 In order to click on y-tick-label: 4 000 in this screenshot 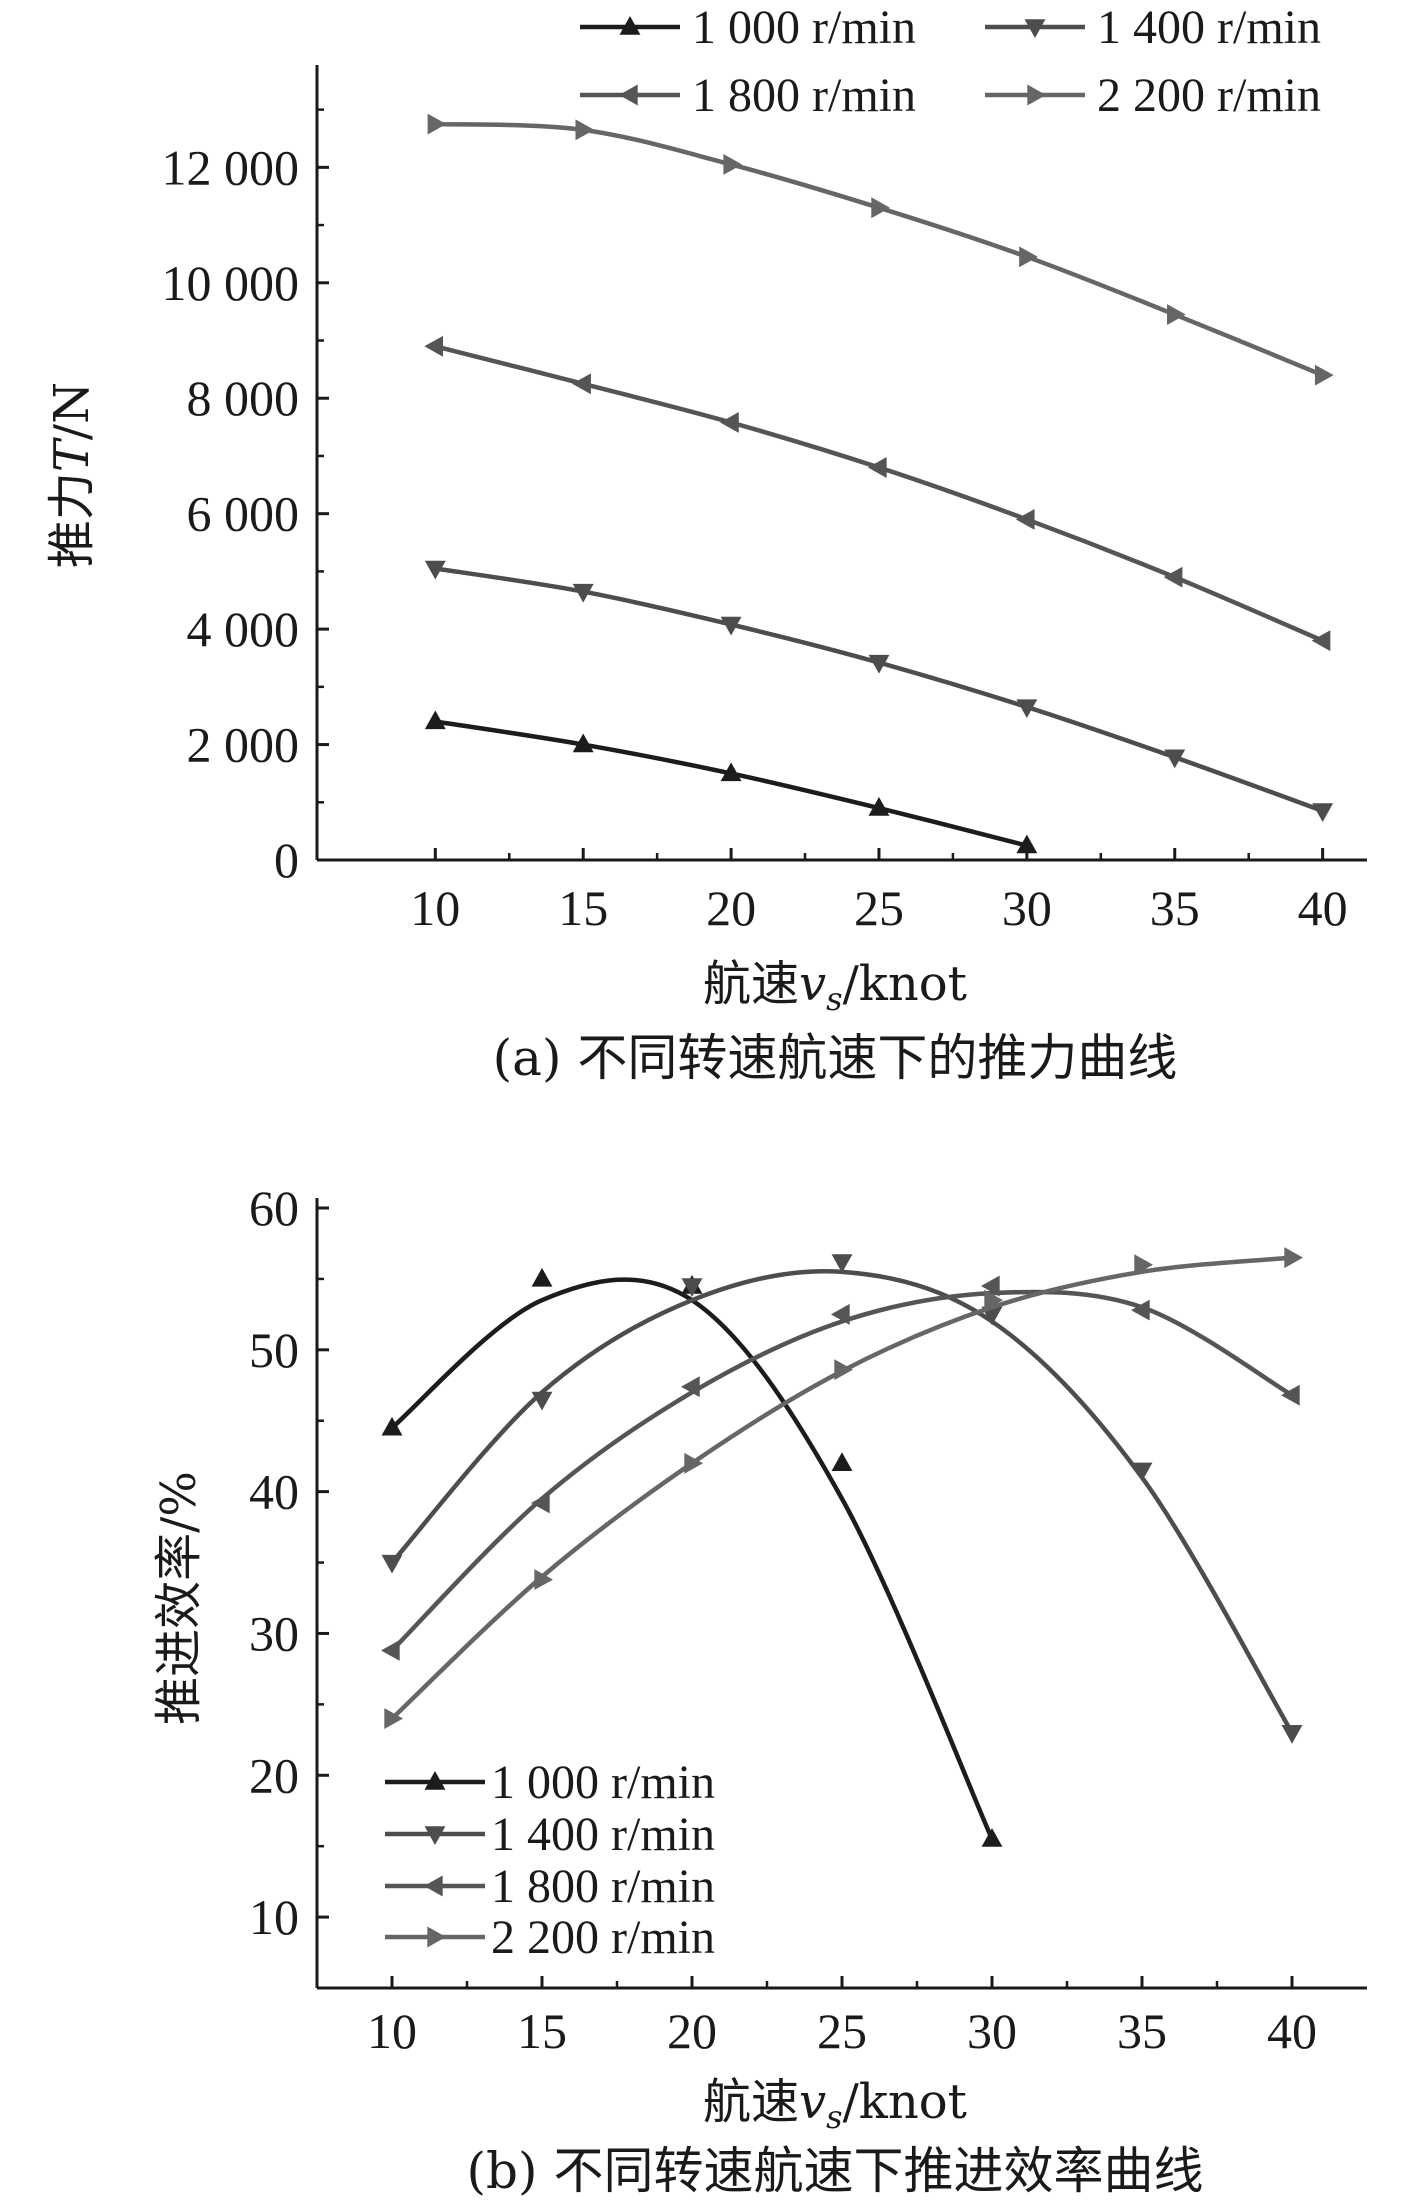, I will do `click(243, 629)`.